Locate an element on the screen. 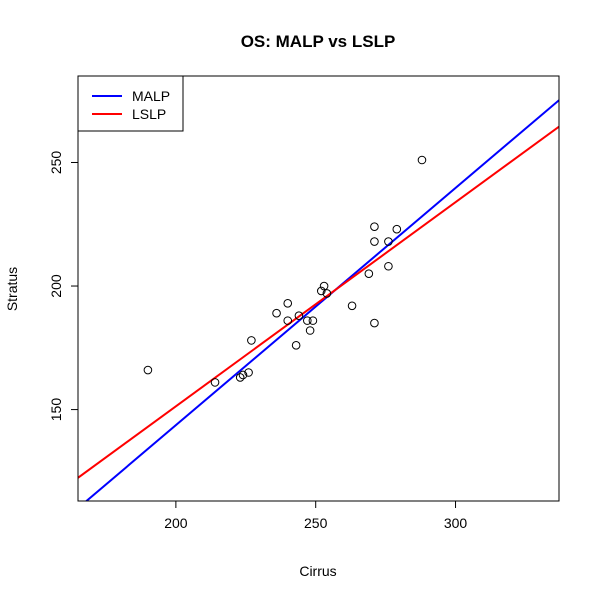 The image size is (600, 600). y-tick-label: 200 is located at coordinates (56, 286).